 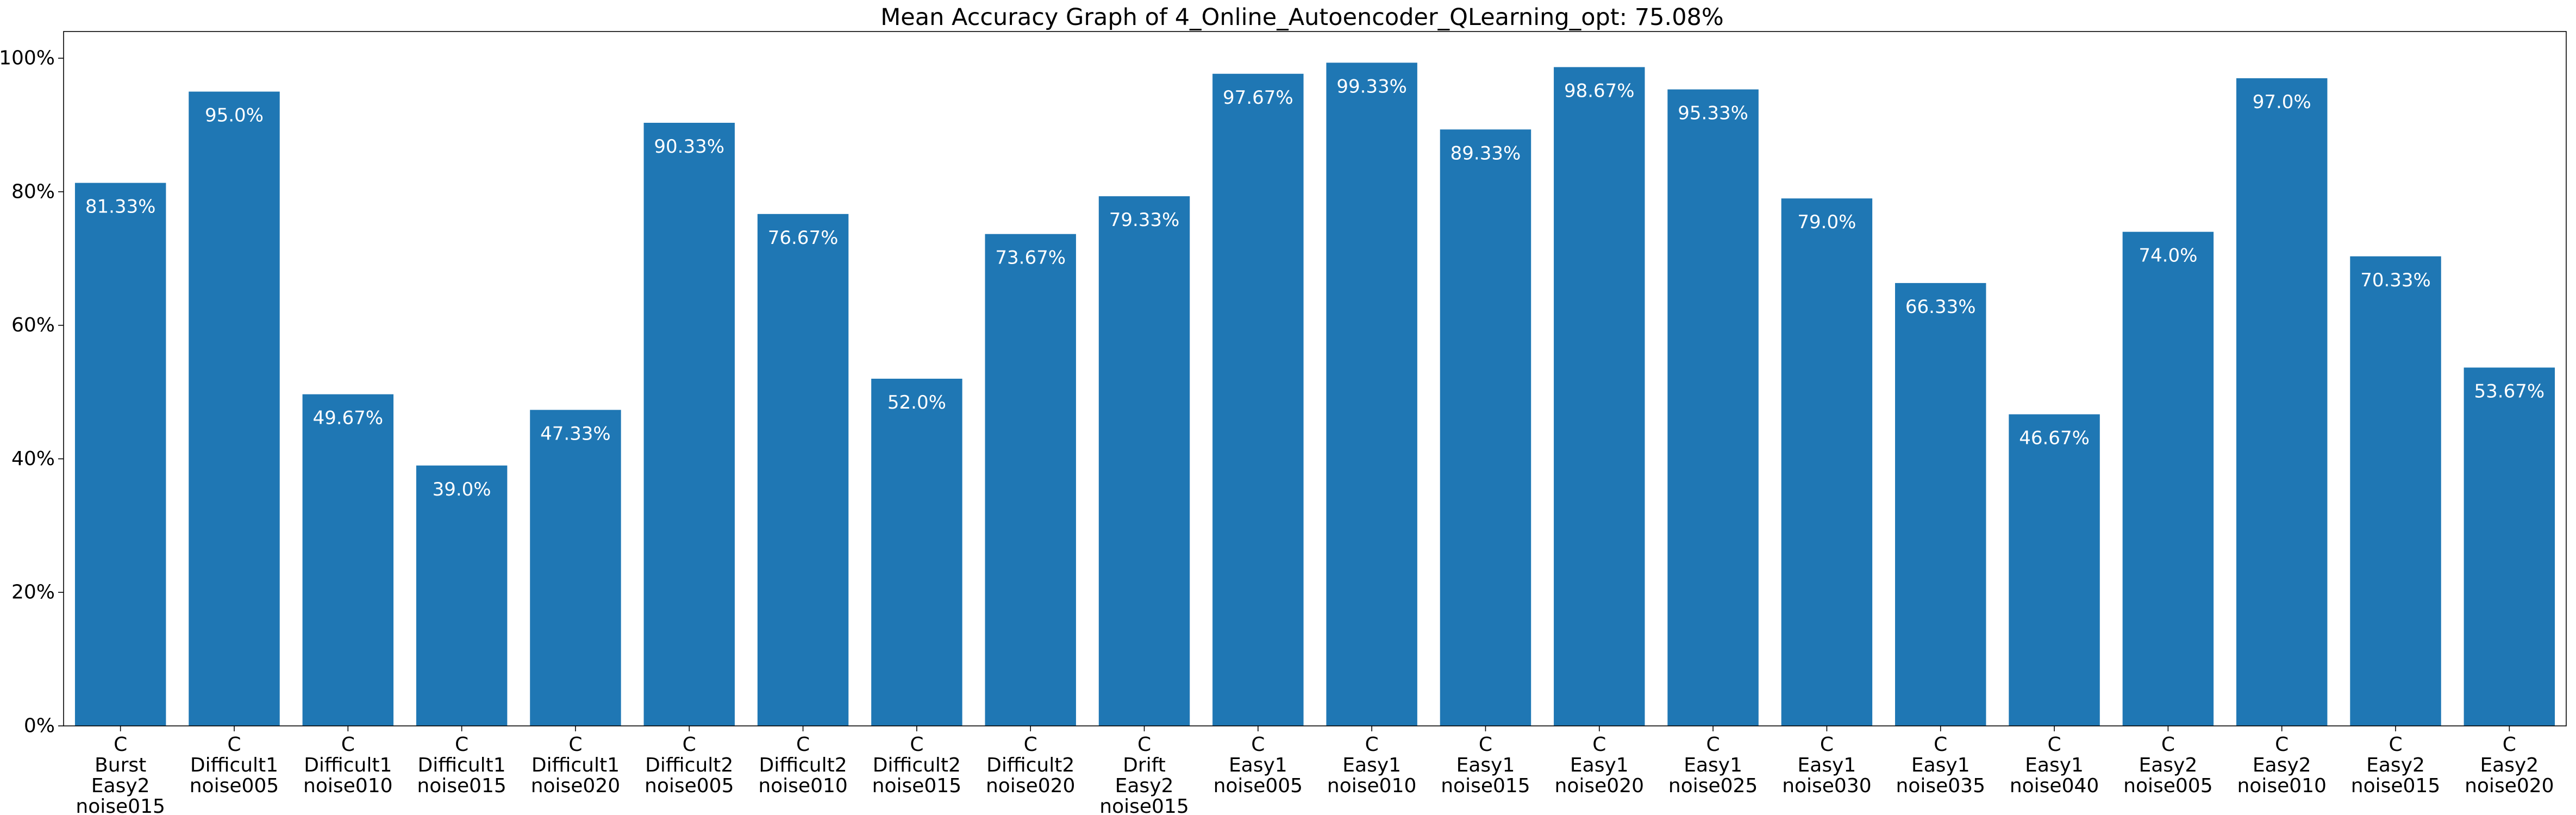 I want to click on bar-value-label: 97.0%, so click(x=2282, y=102).